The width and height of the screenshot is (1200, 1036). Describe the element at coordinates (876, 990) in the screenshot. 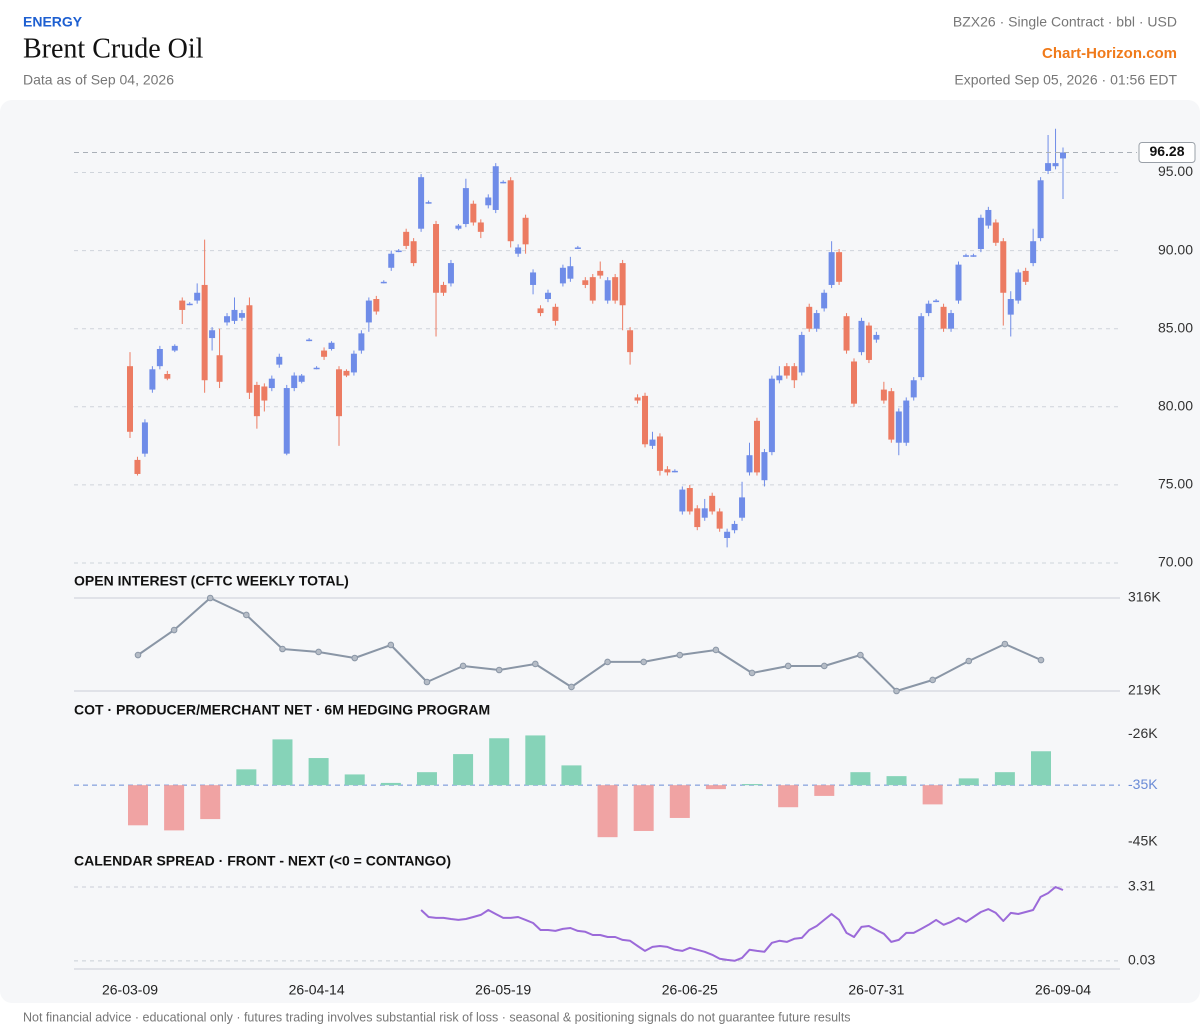

I see `x-tick-label: 26-07-31` at that location.